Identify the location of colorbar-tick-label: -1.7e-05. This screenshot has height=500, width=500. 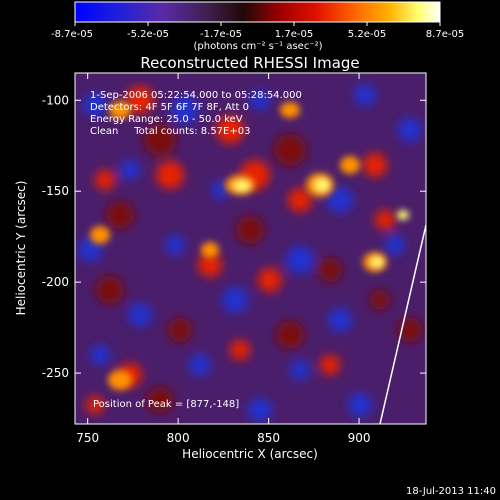
(221, 34).